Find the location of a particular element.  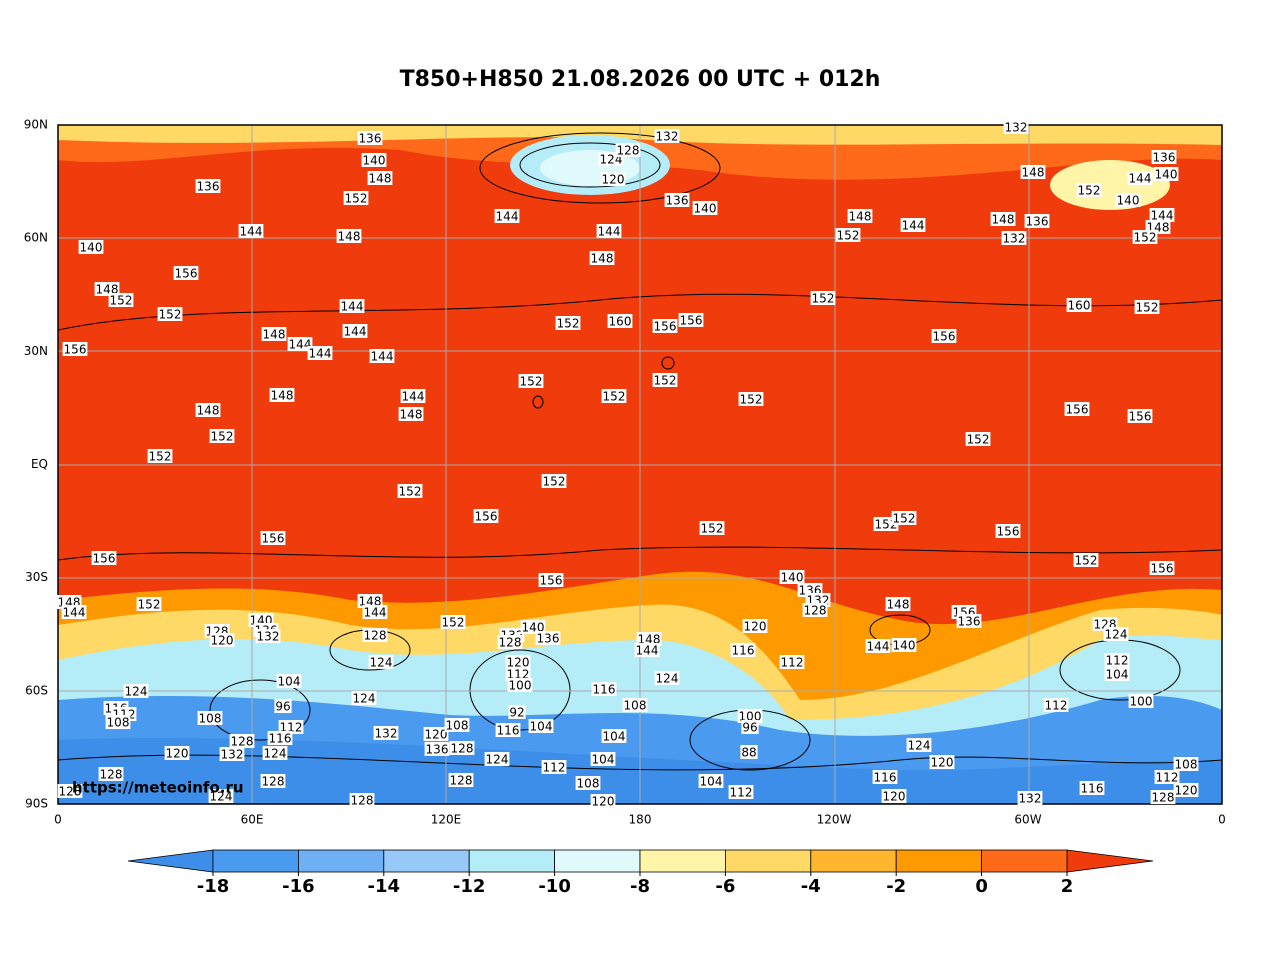

colorbar-tick-label: -18 is located at coordinates (213, 886).